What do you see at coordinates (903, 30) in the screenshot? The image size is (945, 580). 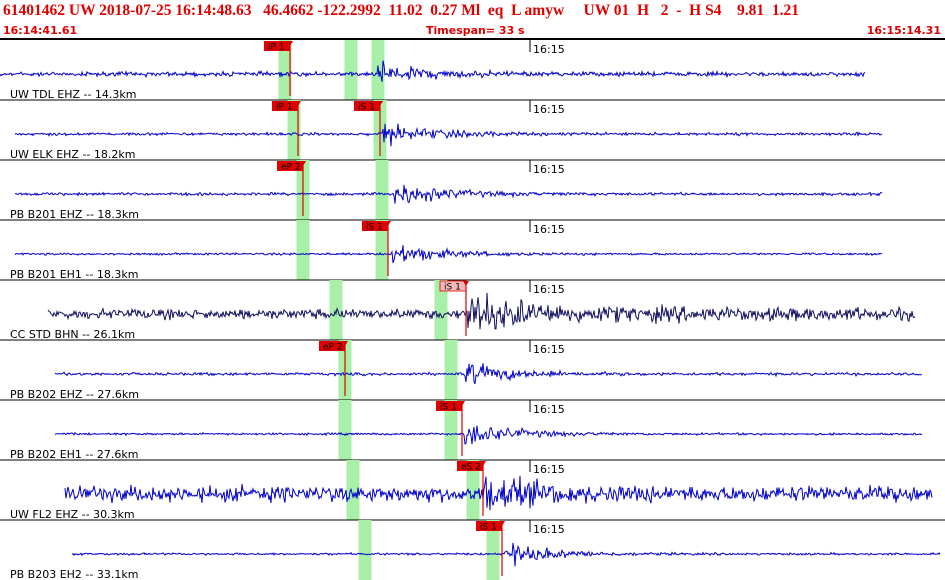 I see `window-end-time: 16:15:14.31` at bounding box center [903, 30].